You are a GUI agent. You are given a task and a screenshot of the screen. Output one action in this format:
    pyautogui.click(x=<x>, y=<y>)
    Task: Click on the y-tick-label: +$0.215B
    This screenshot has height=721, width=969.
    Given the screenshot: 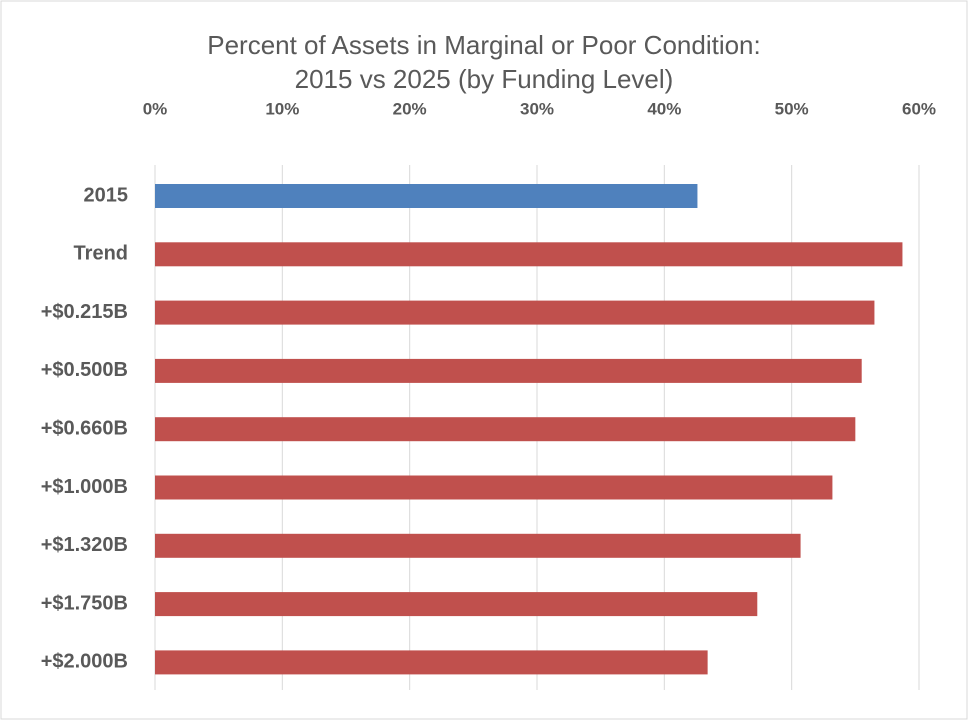 What is the action you would take?
    pyautogui.click(x=84, y=312)
    